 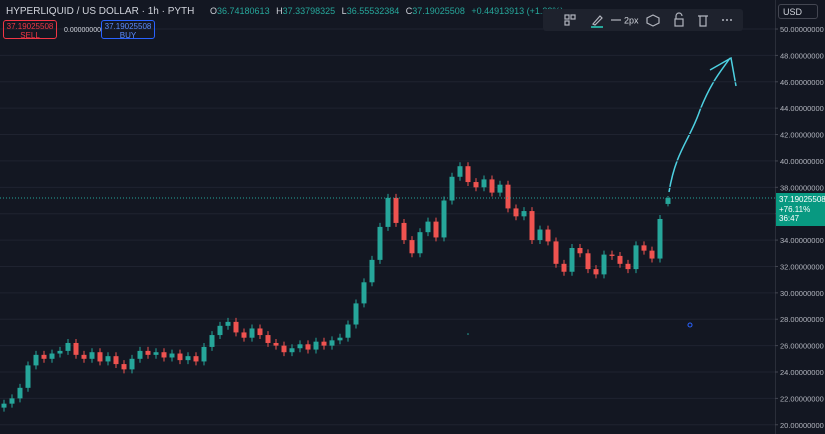 I want to click on y-tick-label: 42.00000000, so click(x=802, y=135).